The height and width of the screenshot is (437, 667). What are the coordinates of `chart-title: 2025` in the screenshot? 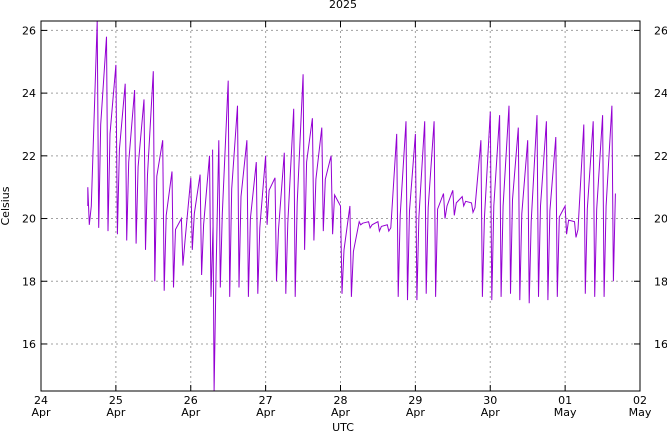 It's located at (343, 5).